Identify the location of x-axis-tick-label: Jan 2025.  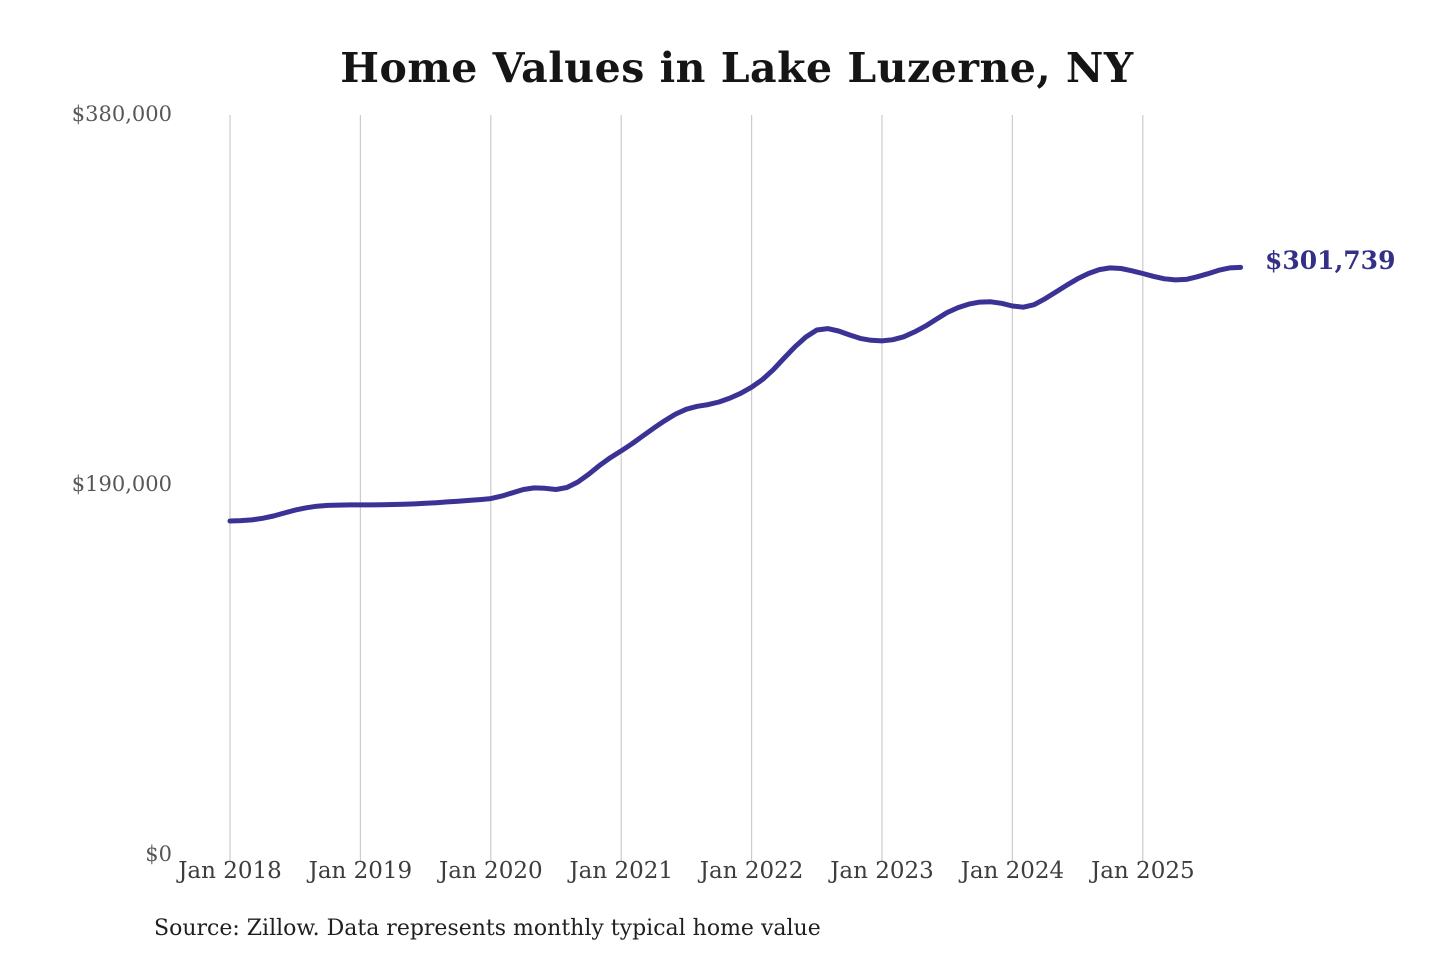
(1143, 871).